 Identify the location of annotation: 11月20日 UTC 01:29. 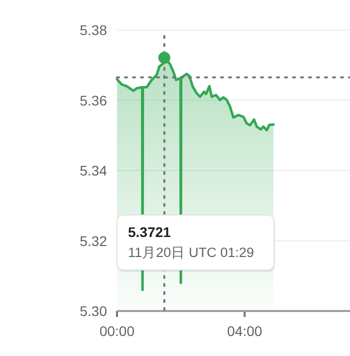
(191, 252).